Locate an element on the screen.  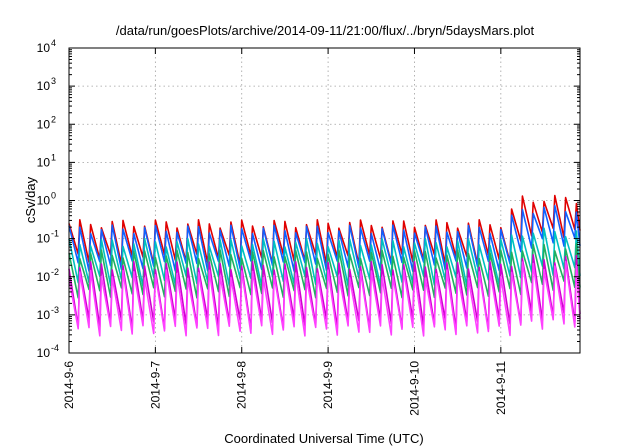
y-tick-exponent: -1 is located at coordinates (55, 234).